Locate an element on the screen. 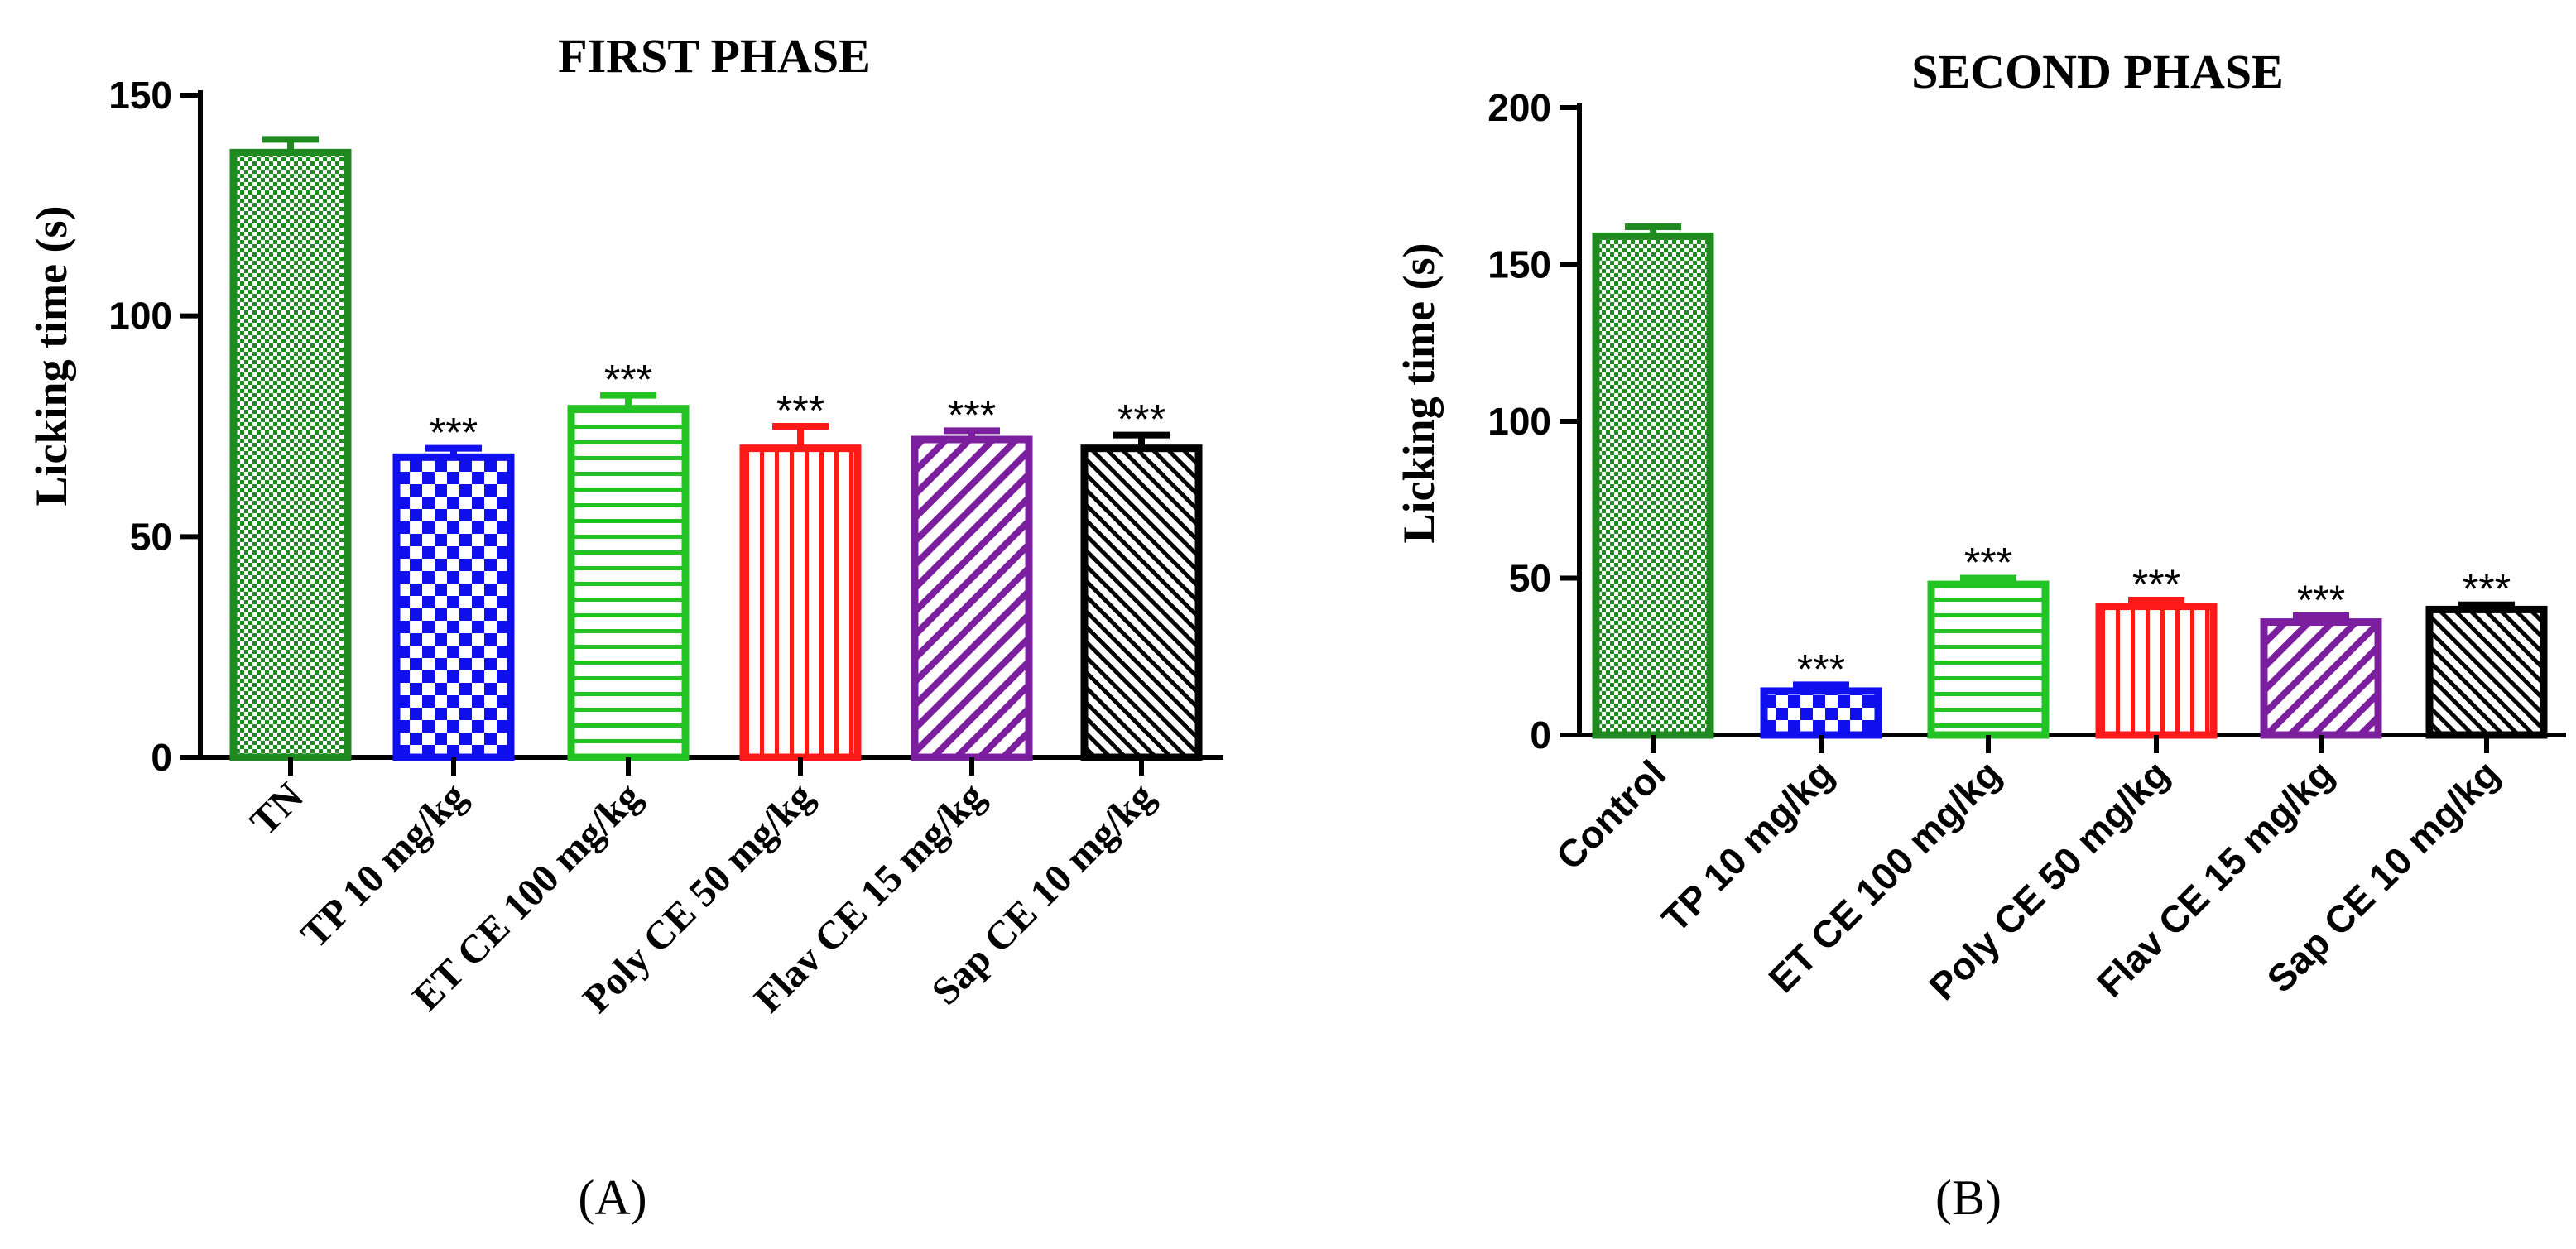  panel-a-title: FIRST PHASE is located at coordinates (714, 56).